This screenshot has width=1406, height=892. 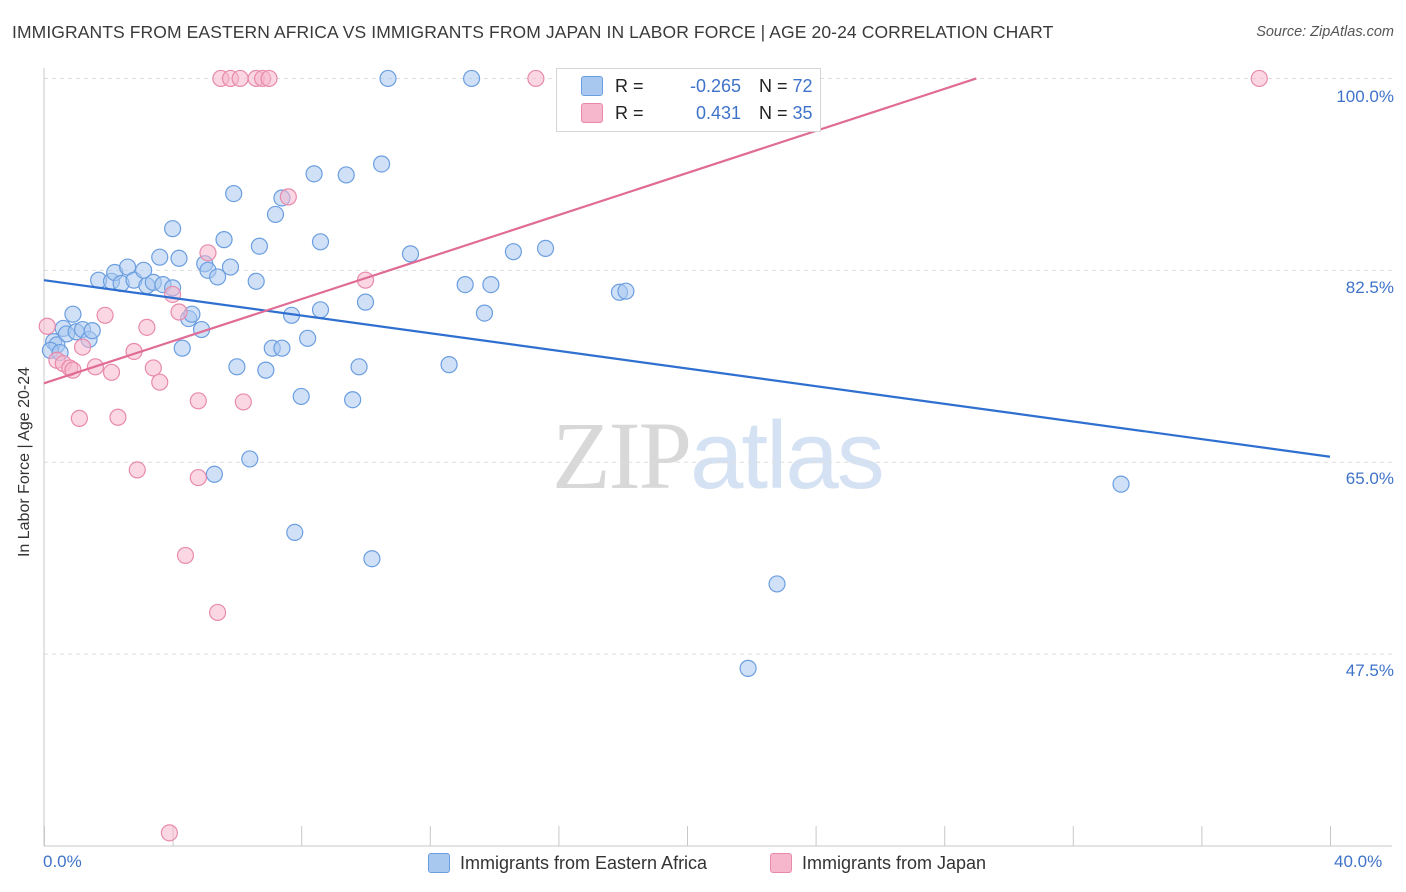 I want to click on stats-box: R = -0.265 N = 72 R = 0.431 N = 35, so click(x=688, y=100).